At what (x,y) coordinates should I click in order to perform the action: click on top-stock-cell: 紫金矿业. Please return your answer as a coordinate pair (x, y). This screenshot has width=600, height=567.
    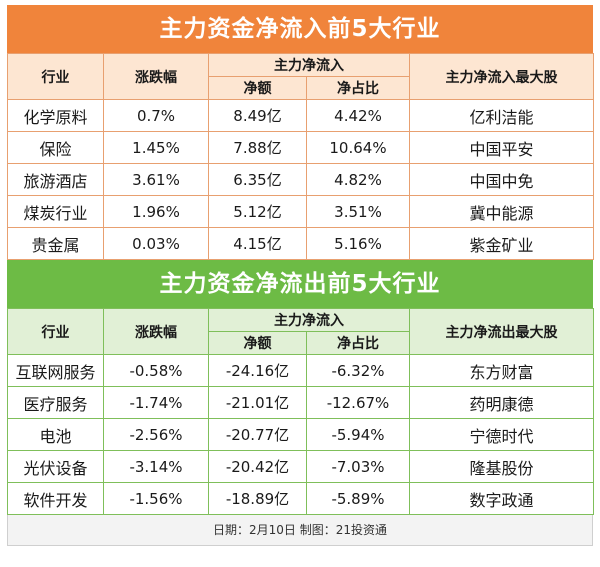
    Looking at the image, I should click on (501, 243).